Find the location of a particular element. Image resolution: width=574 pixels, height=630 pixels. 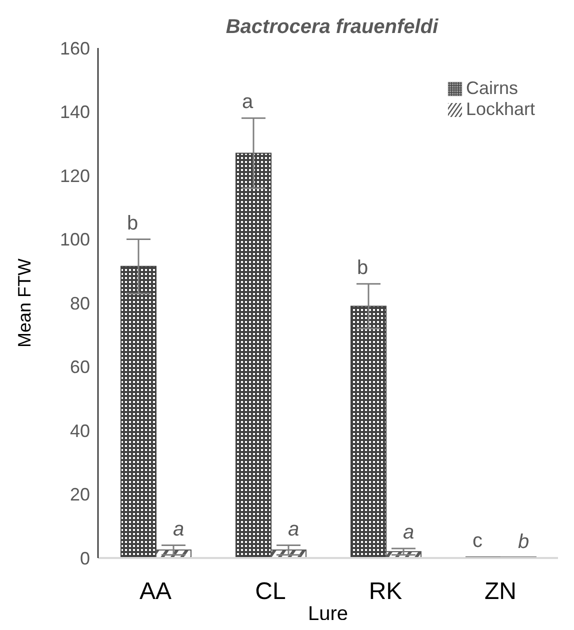

y-tick-label: 80 is located at coordinates (80, 303).